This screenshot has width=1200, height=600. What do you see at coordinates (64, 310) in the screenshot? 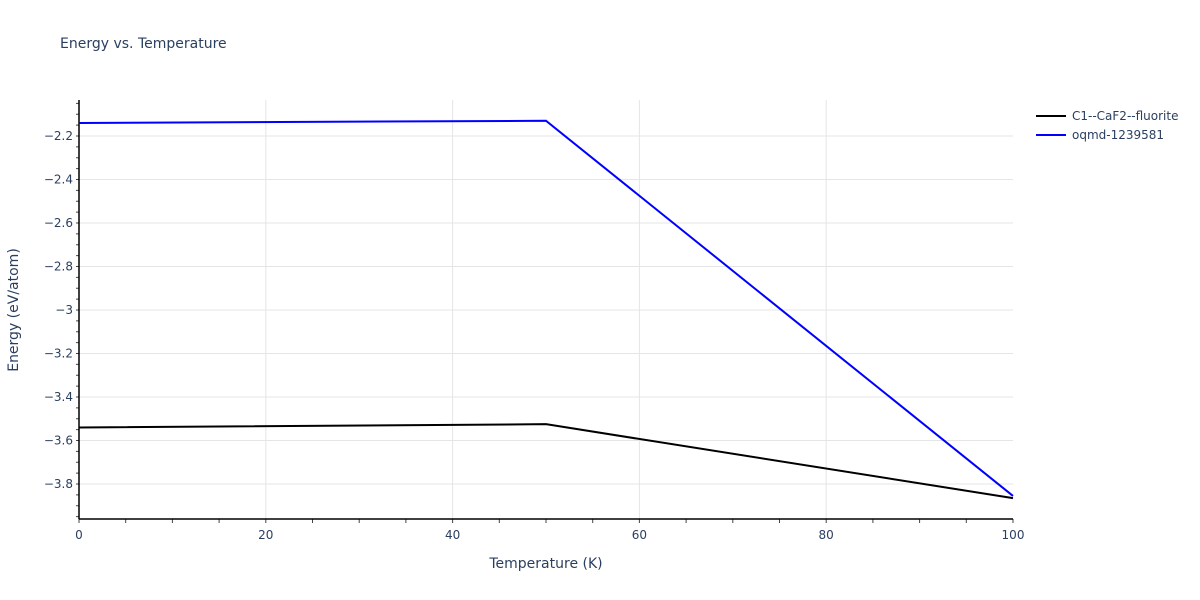
I see `y-tick-label: −3` at bounding box center [64, 310].